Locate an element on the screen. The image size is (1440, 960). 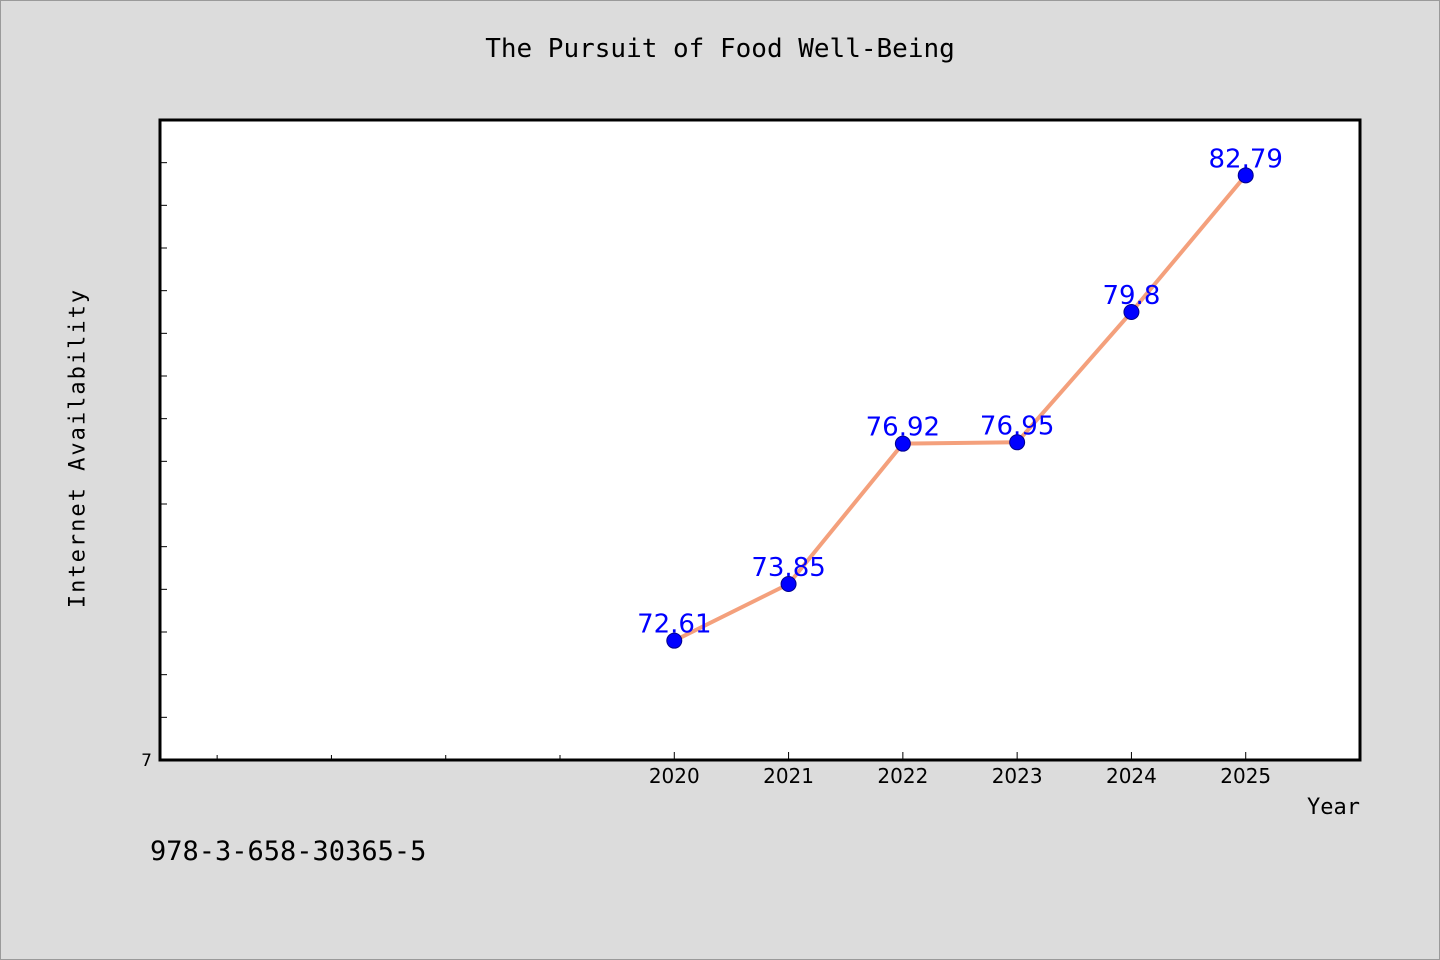
x-tick-label: 2020 is located at coordinates (674, 776).